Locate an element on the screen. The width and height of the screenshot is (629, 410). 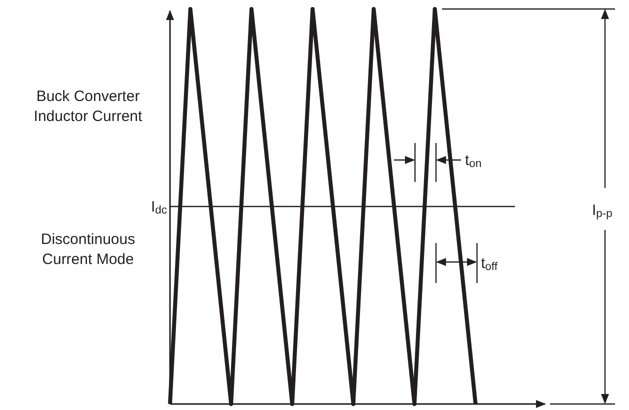
text: I$_{p-p}$ is located at coordinates (602, 211).